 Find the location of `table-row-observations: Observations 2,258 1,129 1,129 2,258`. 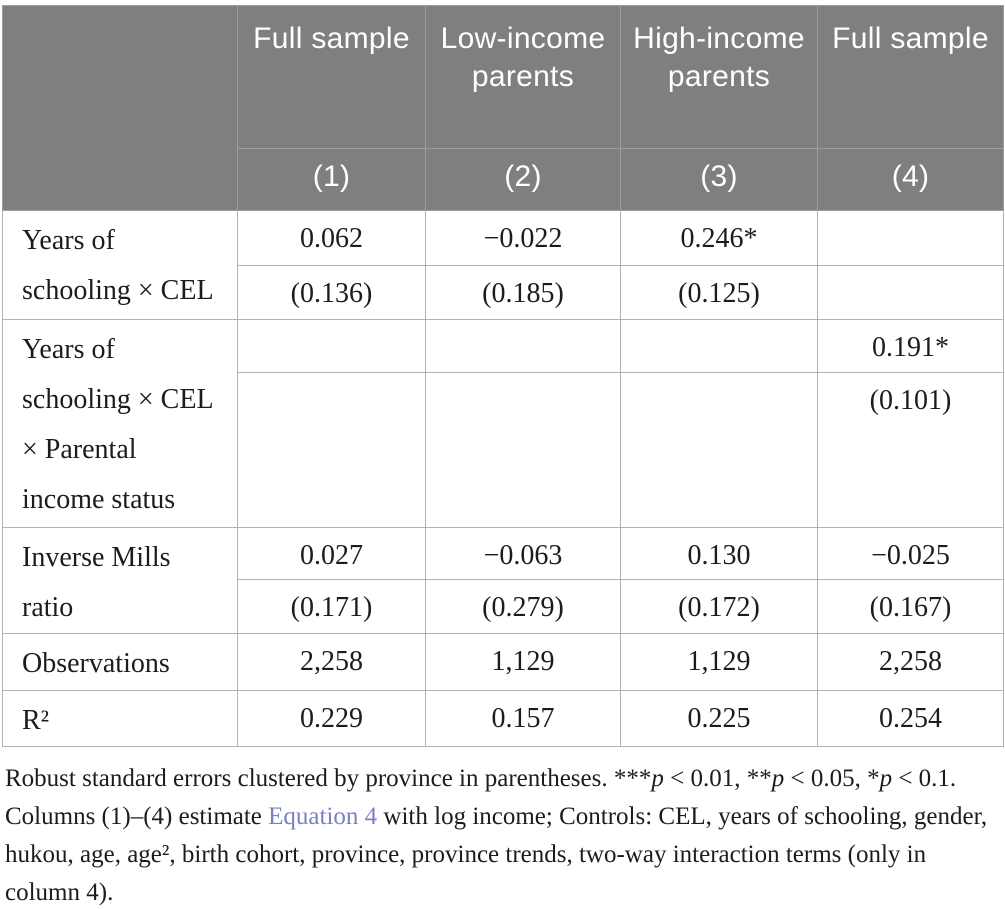

table-row-observations: Observations 2,258 1,129 1,129 2,258 is located at coordinates (503, 662).